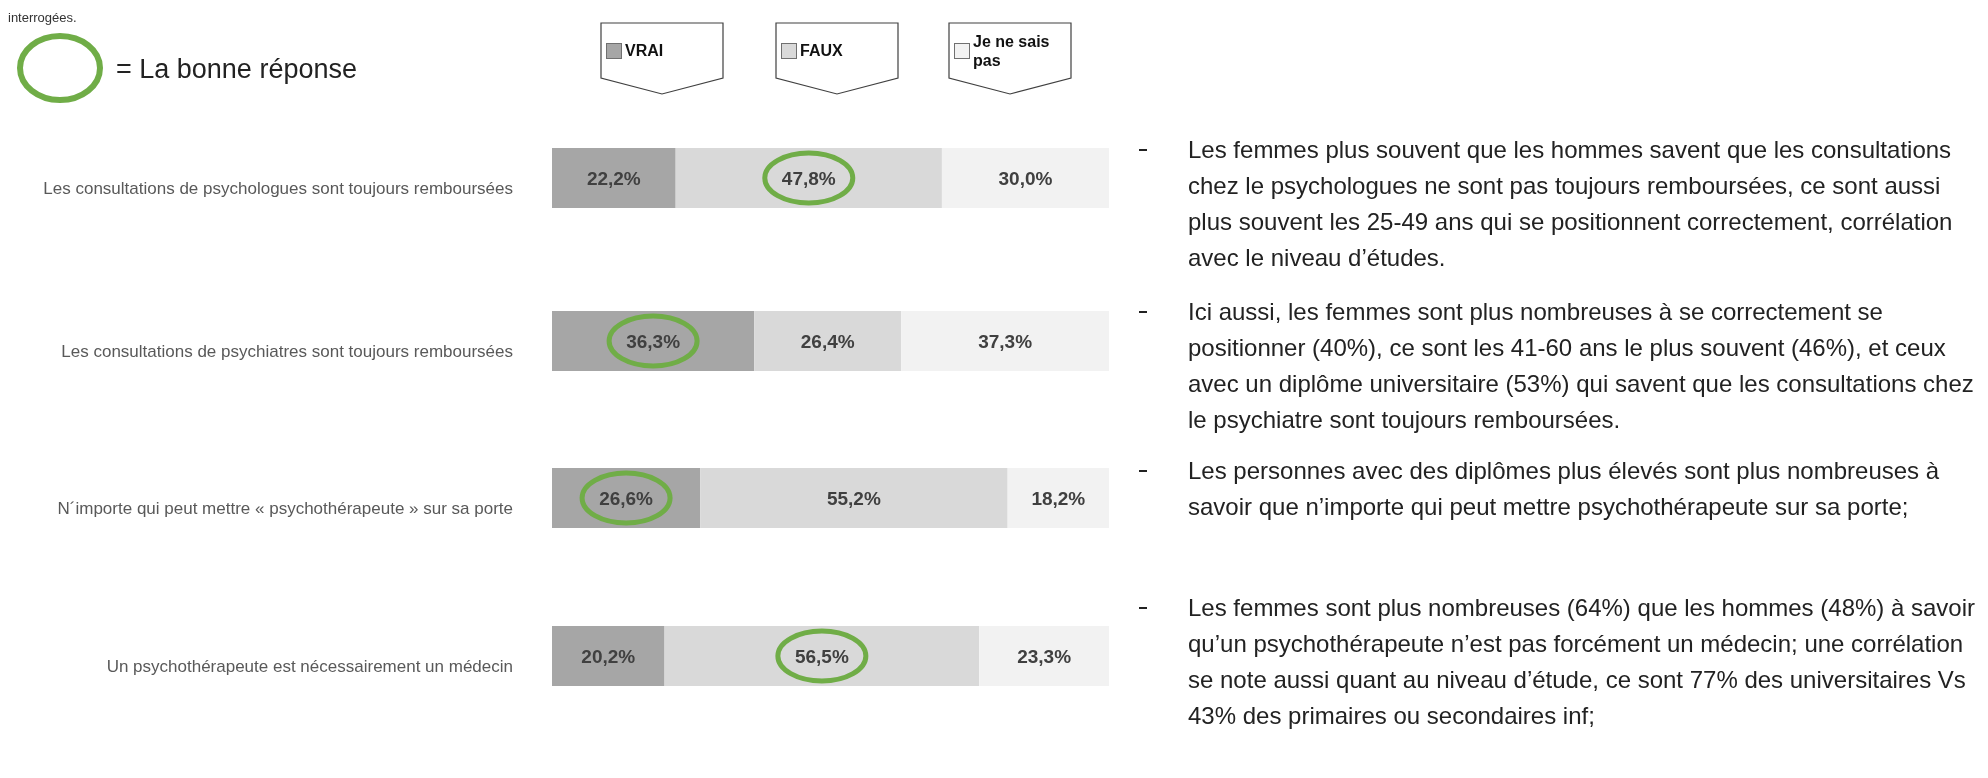  I want to click on legend-label: FAUX, so click(821, 50).